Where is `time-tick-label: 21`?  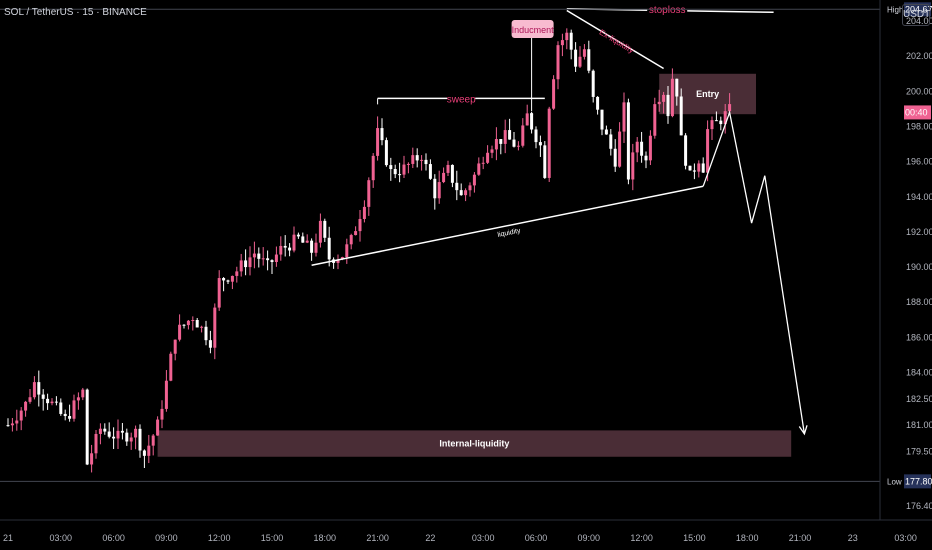 time-tick-label: 21 is located at coordinates (8, 538).